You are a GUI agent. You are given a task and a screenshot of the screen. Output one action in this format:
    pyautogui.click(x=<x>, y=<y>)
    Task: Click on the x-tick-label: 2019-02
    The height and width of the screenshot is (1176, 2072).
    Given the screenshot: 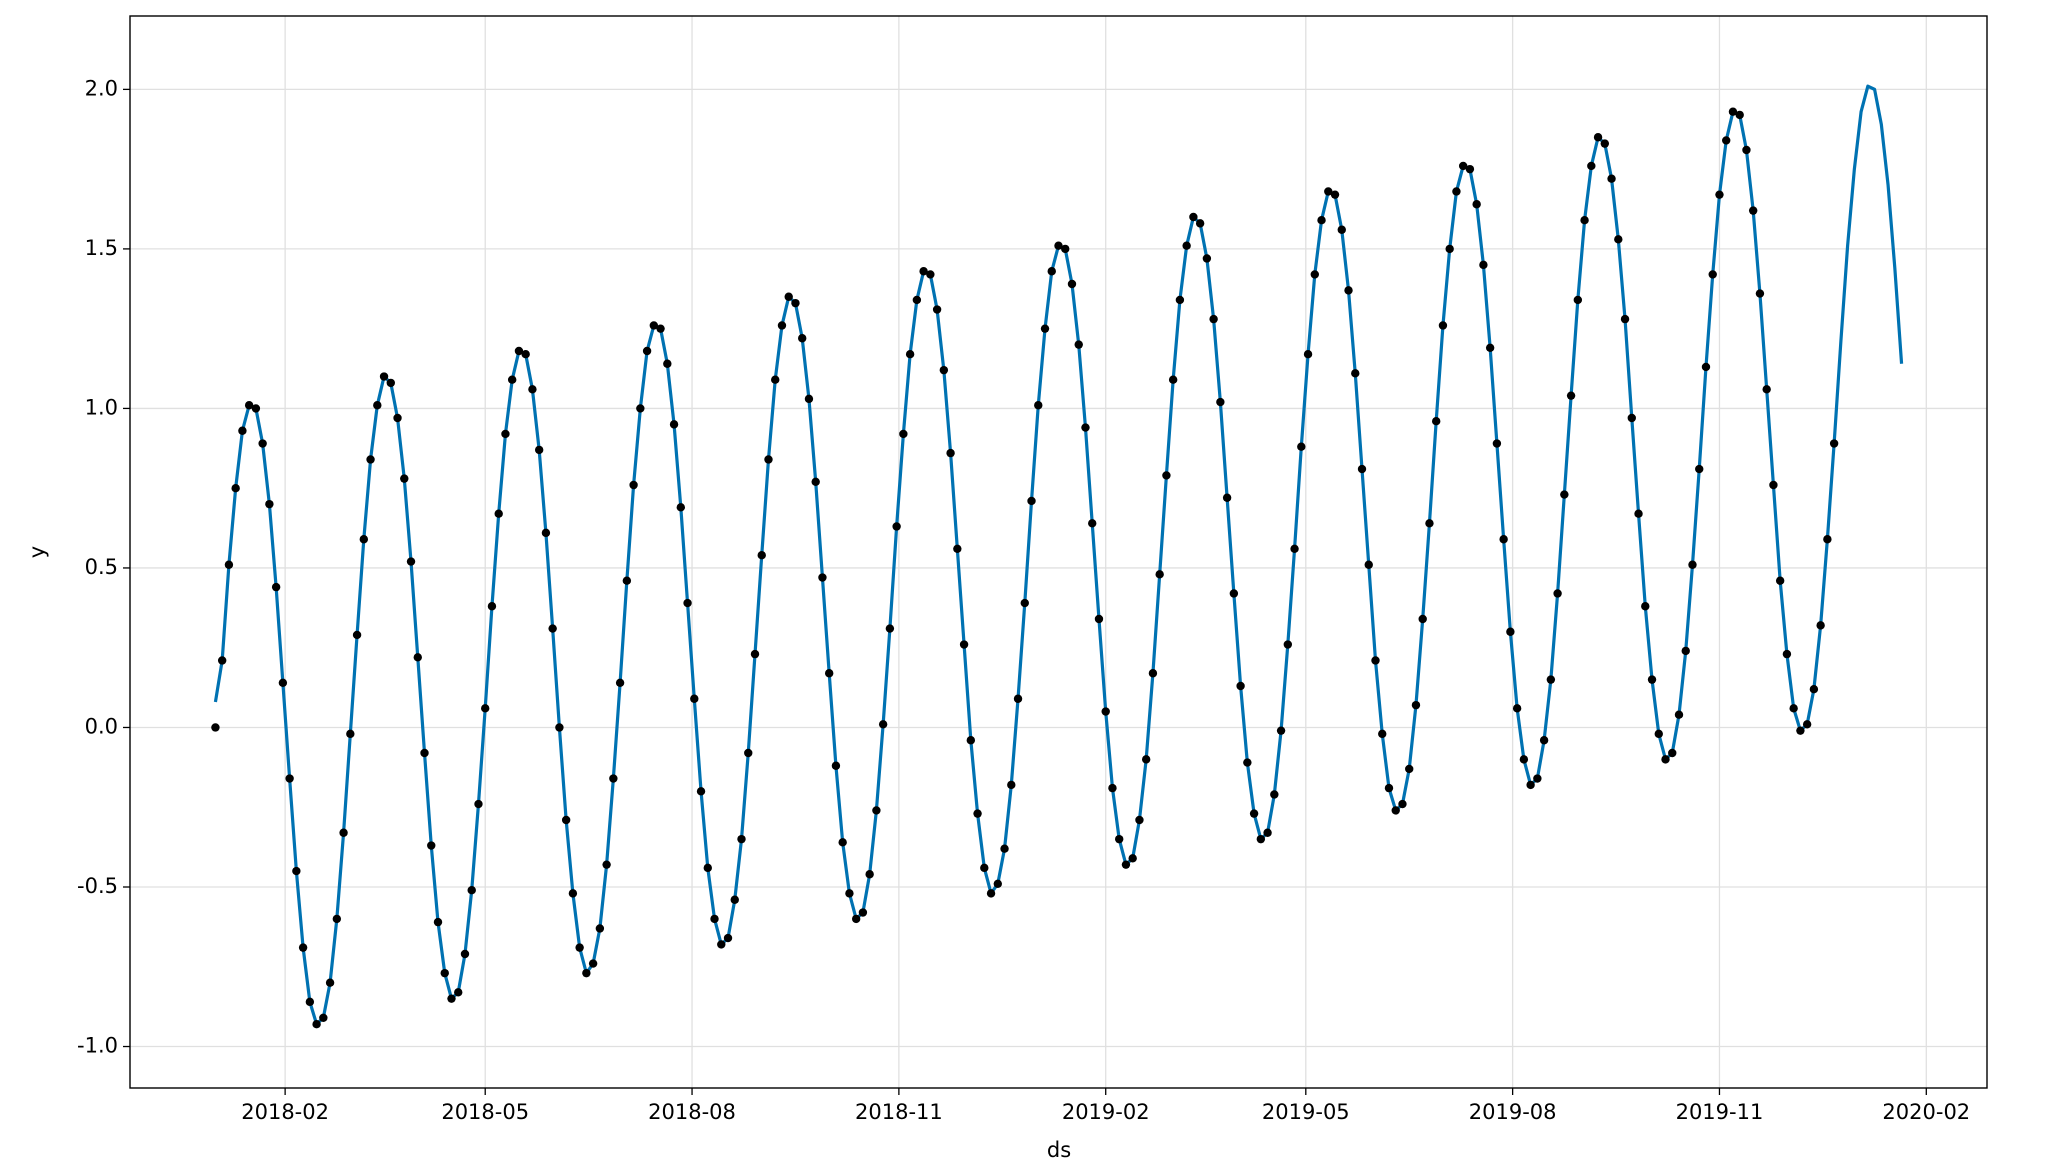 What is the action you would take?
    pyautogui.click(x=1106, y=1112)
    